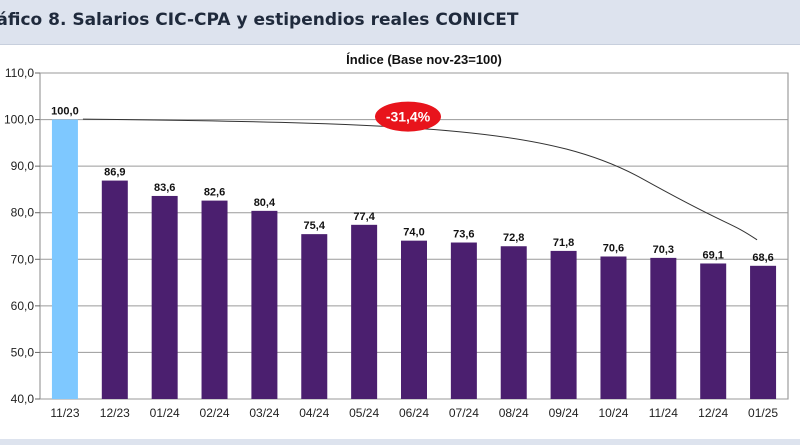 This screenshot has height=445, width=800. What do you see at coordinates (114, 173) in the screenshot?
I see `data-label: 86,9` at bounding box center [114, 173].